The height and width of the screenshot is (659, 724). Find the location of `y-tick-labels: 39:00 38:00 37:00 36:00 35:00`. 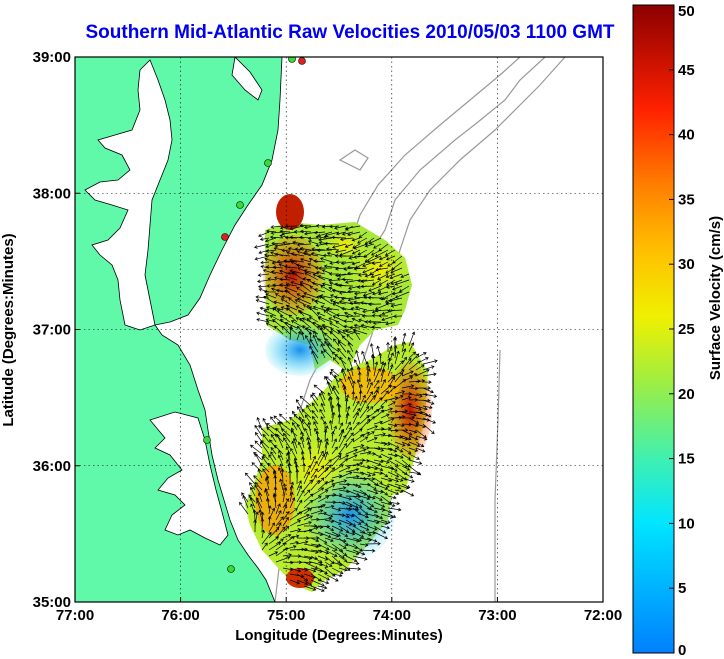

y-tick-labels: 39:00 38:00 37:00 36:00 35:00 is located at coordinates (56, 330).